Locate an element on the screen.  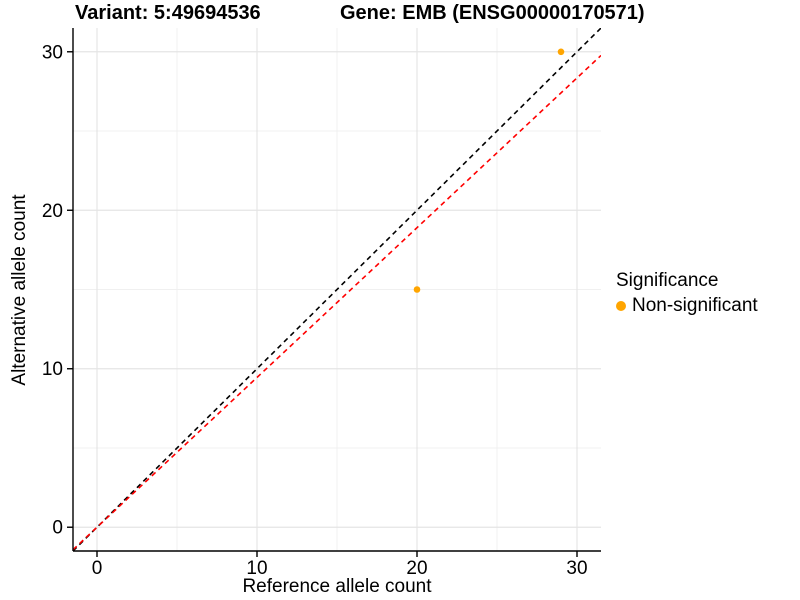
x-tick-label: 30 is located at coordinates (576, 568).